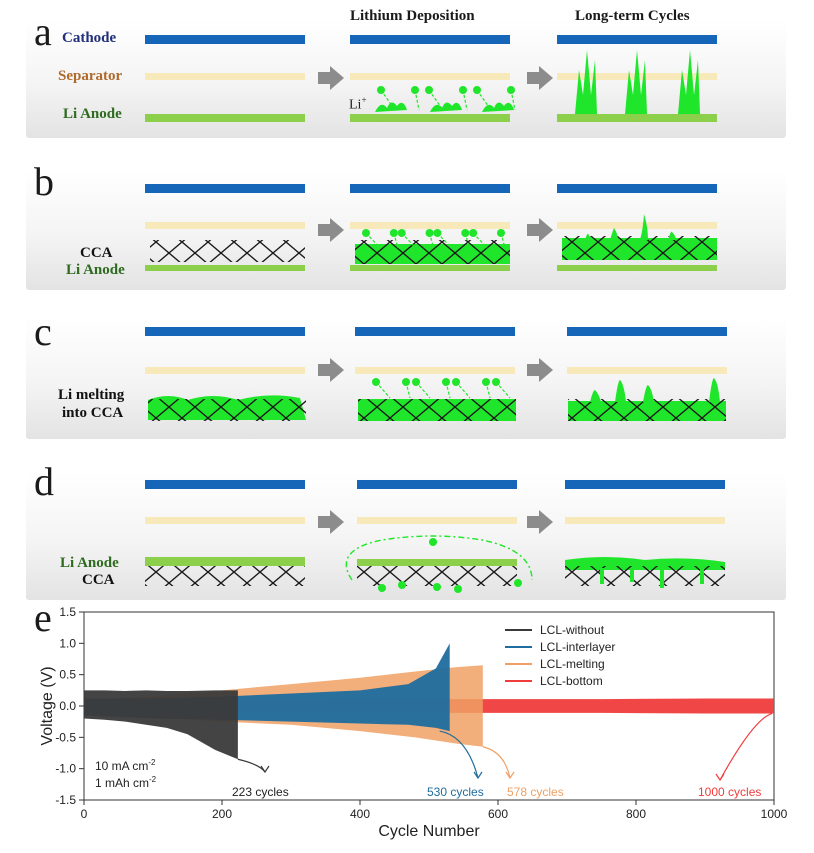  Describe the element at coordinates (47, 705) in the screenshot. I see `y-axis-label: Voltage (V)` at that location.